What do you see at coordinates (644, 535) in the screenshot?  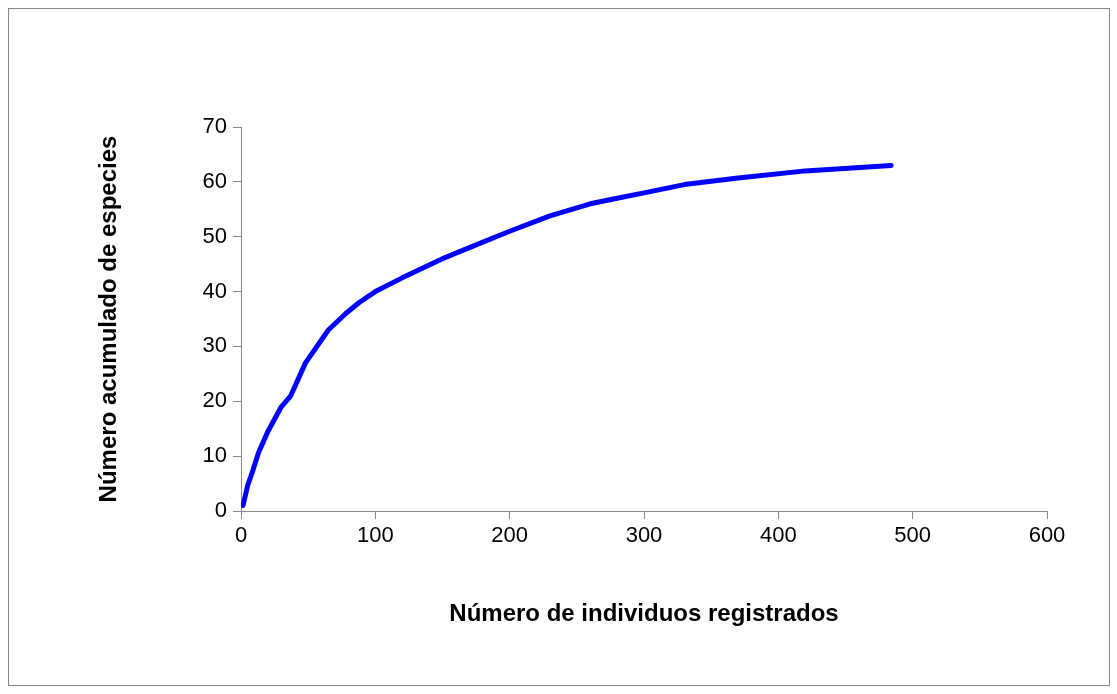 I see `x-tick-label: 300` at bounding box center [644, 535].